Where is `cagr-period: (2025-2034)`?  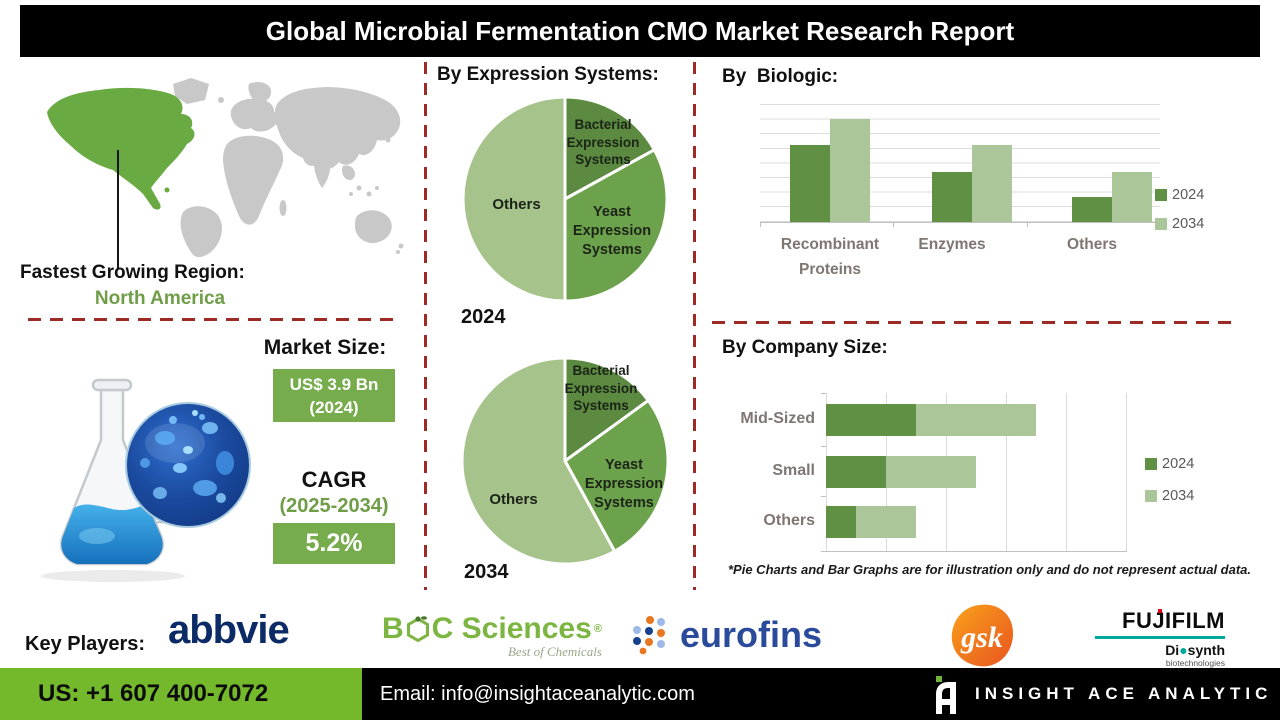
cagr-period: (2025-2034) is located at coordinates (334, 506).